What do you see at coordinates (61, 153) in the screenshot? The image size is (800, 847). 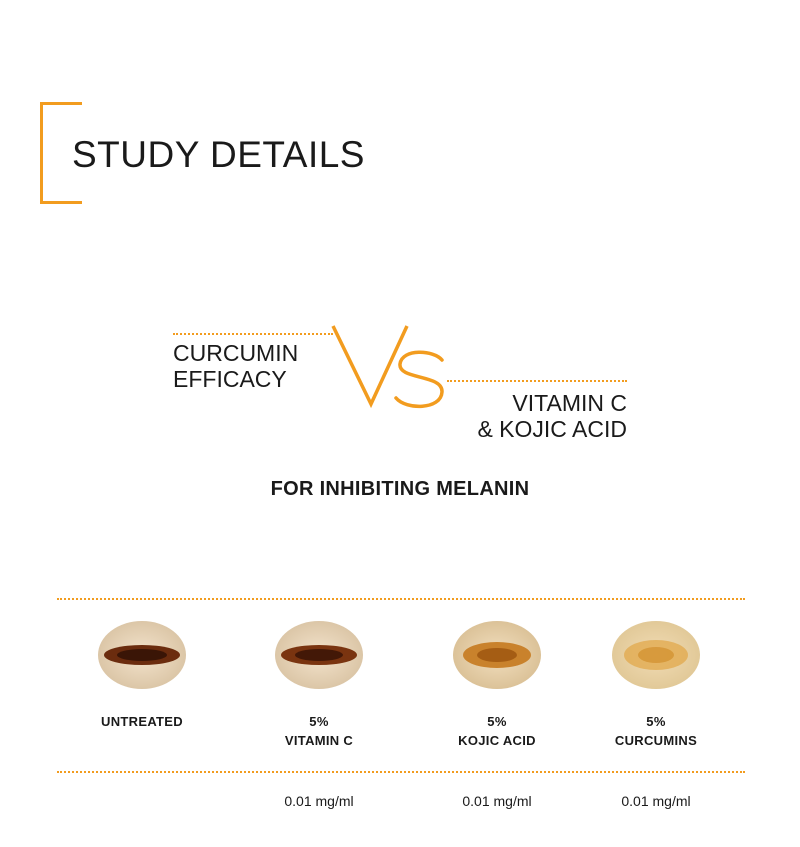 I see `title-bracket` at bounding box center [61, 153].